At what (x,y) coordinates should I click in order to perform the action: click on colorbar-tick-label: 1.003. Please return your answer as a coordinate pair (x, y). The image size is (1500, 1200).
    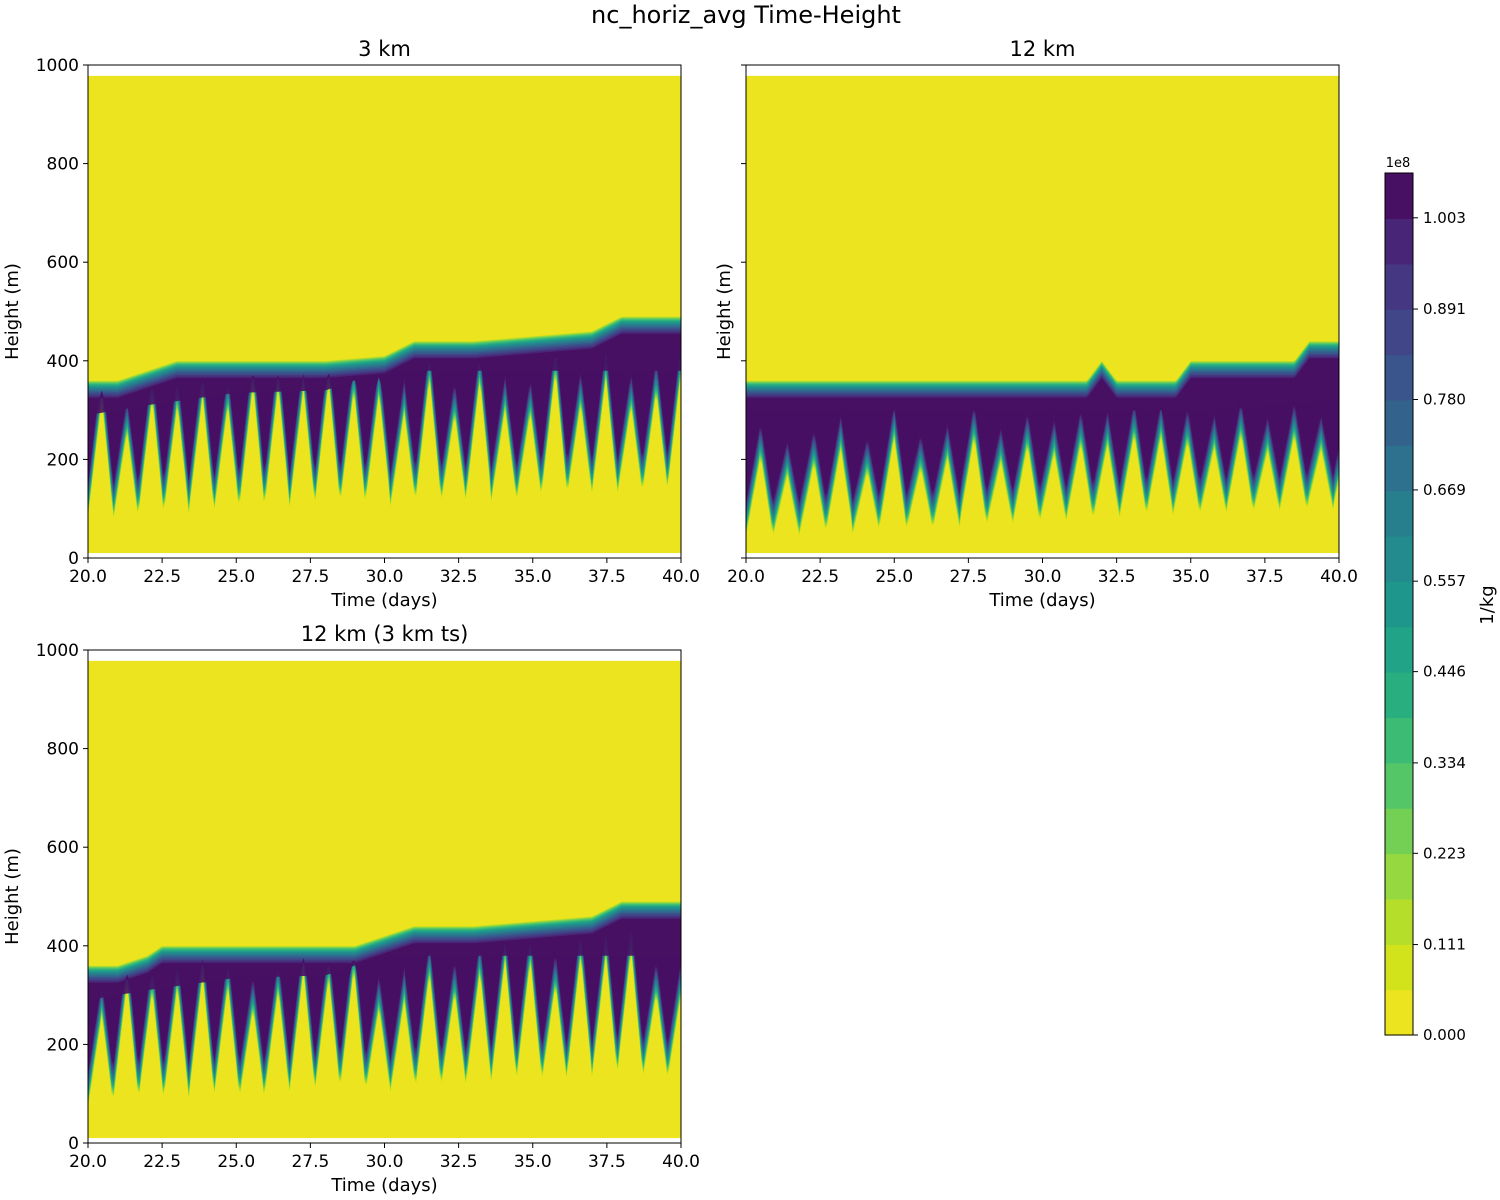
    Looking at the image, I should click on (1444, 218).